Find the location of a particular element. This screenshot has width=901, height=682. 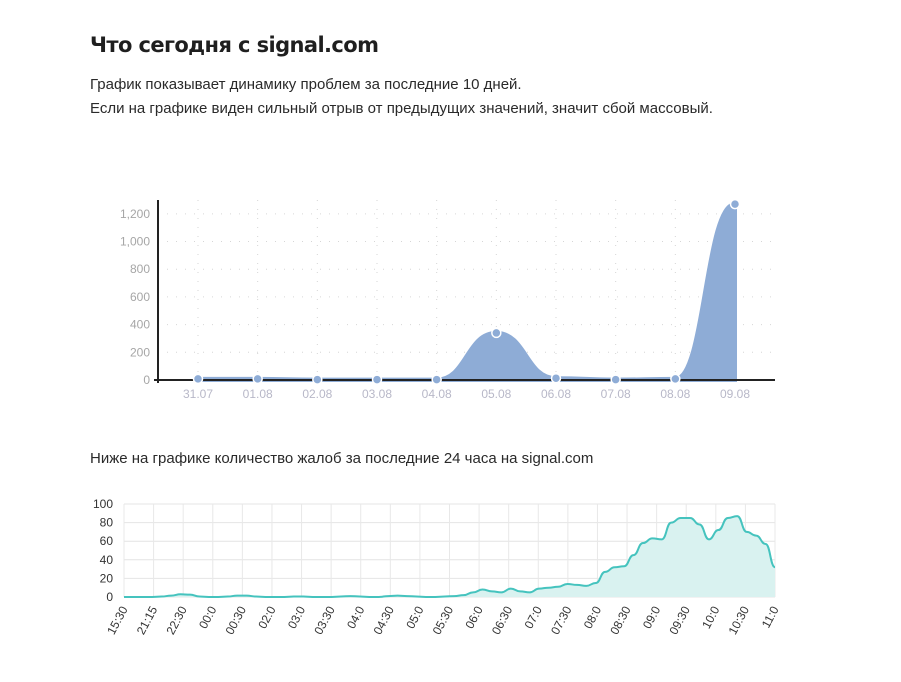

day-x-tick-label: 10:0 is located at coordinates (710, 617).